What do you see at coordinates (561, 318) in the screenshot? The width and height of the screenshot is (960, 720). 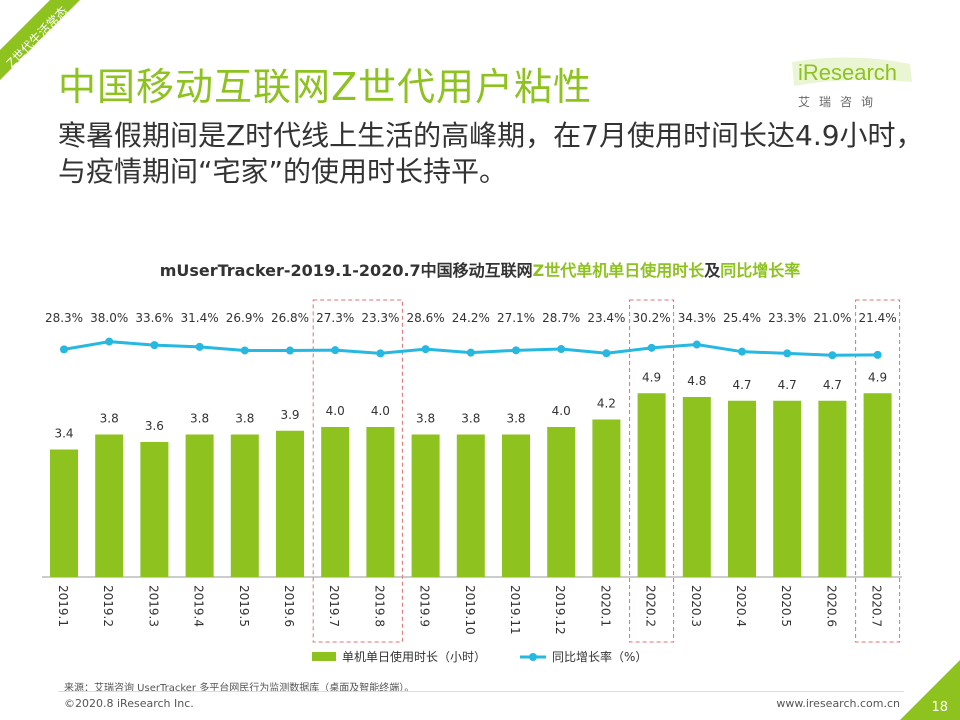 I see `growth-value-label: 28.7%` at bounding box center [561, 318].